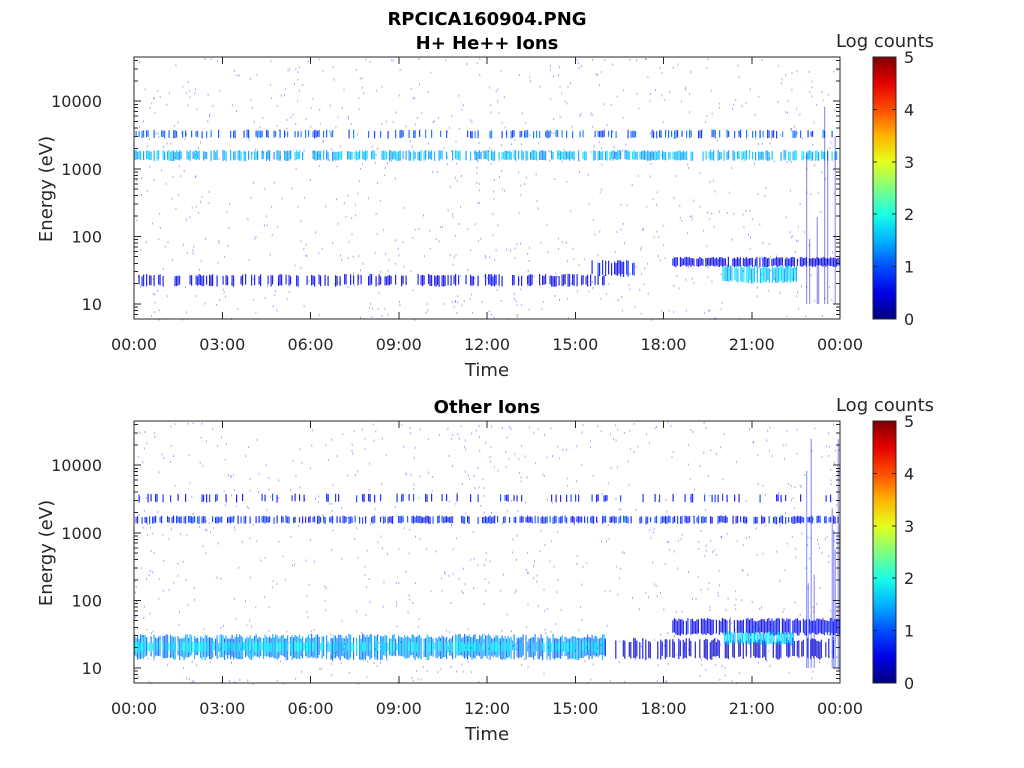  What do you see at coordinates (885, 41) in the screenshot?
I see `panel-1-colorbar-label: Log counts` at bounding box center [885, 41].